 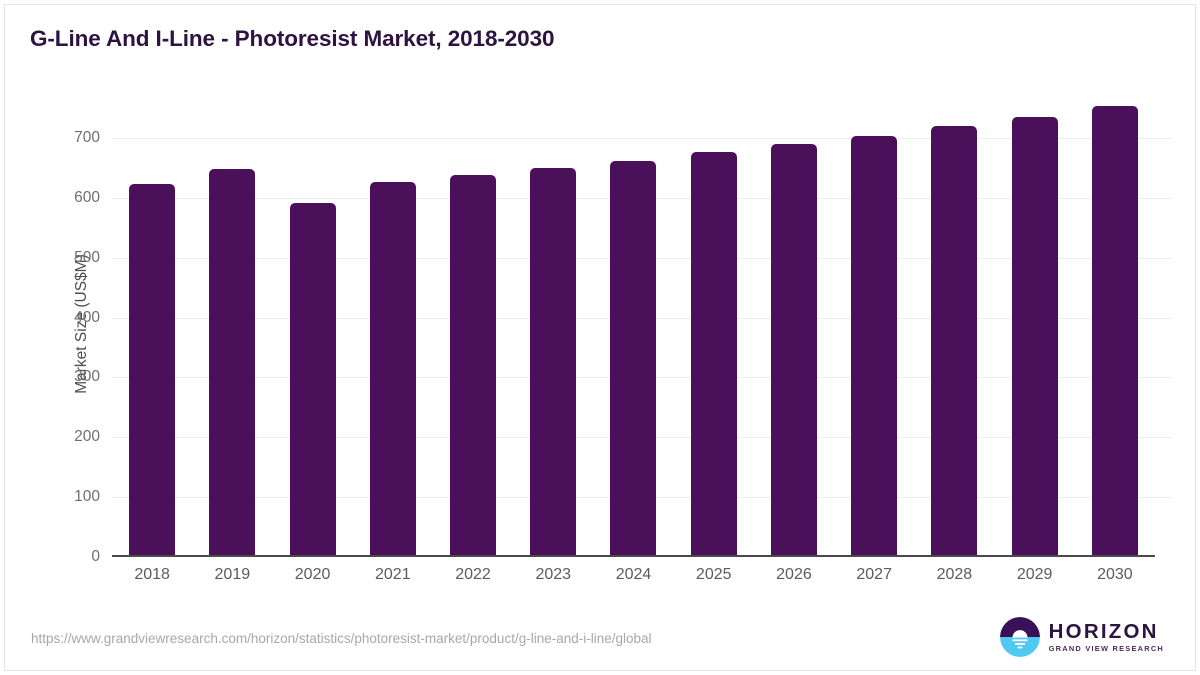 I want to click on x-axis-tick-label: 2028, so click(x=954, y=574).